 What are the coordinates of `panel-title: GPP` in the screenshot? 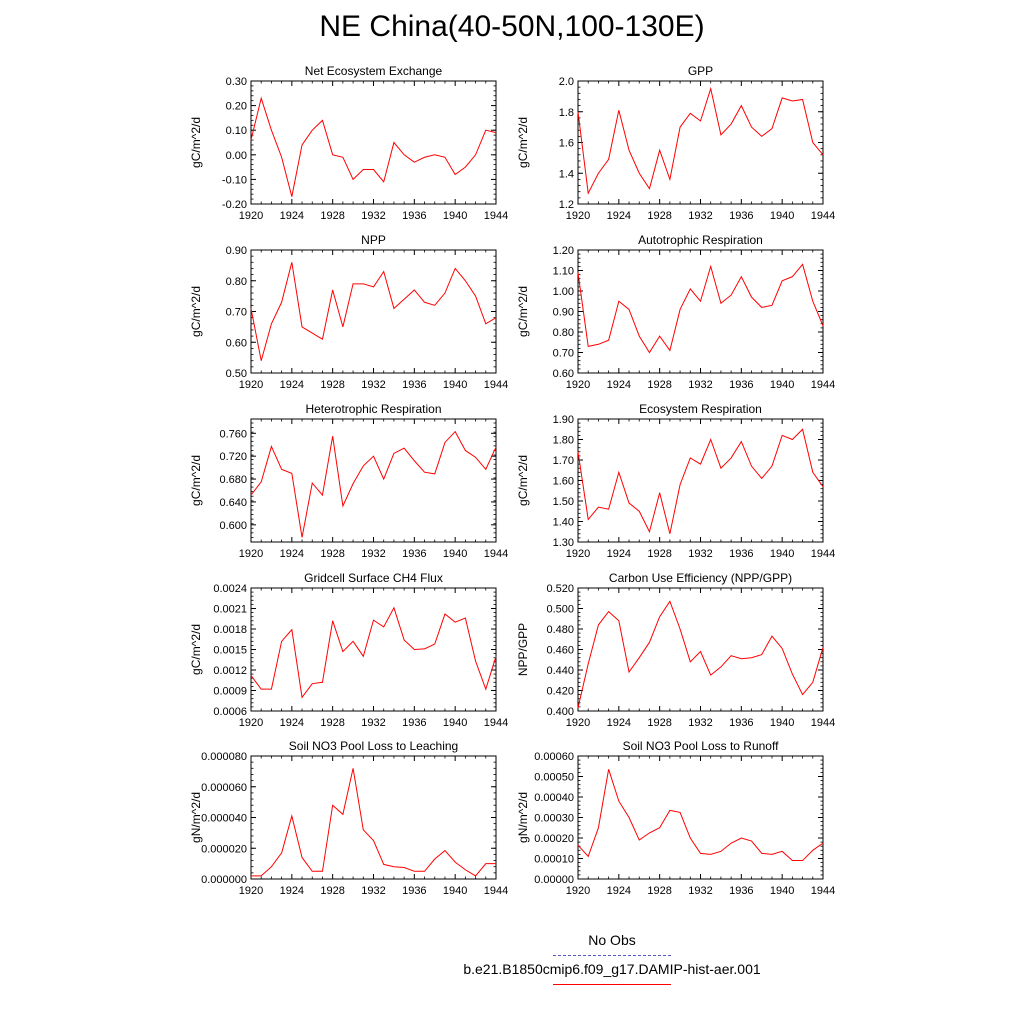 It's located at (700, 71).